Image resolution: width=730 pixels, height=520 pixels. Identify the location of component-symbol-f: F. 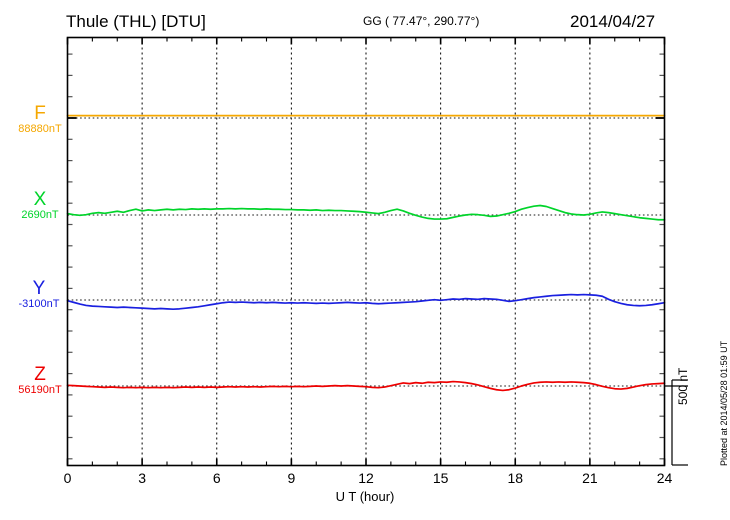
(40, 113).